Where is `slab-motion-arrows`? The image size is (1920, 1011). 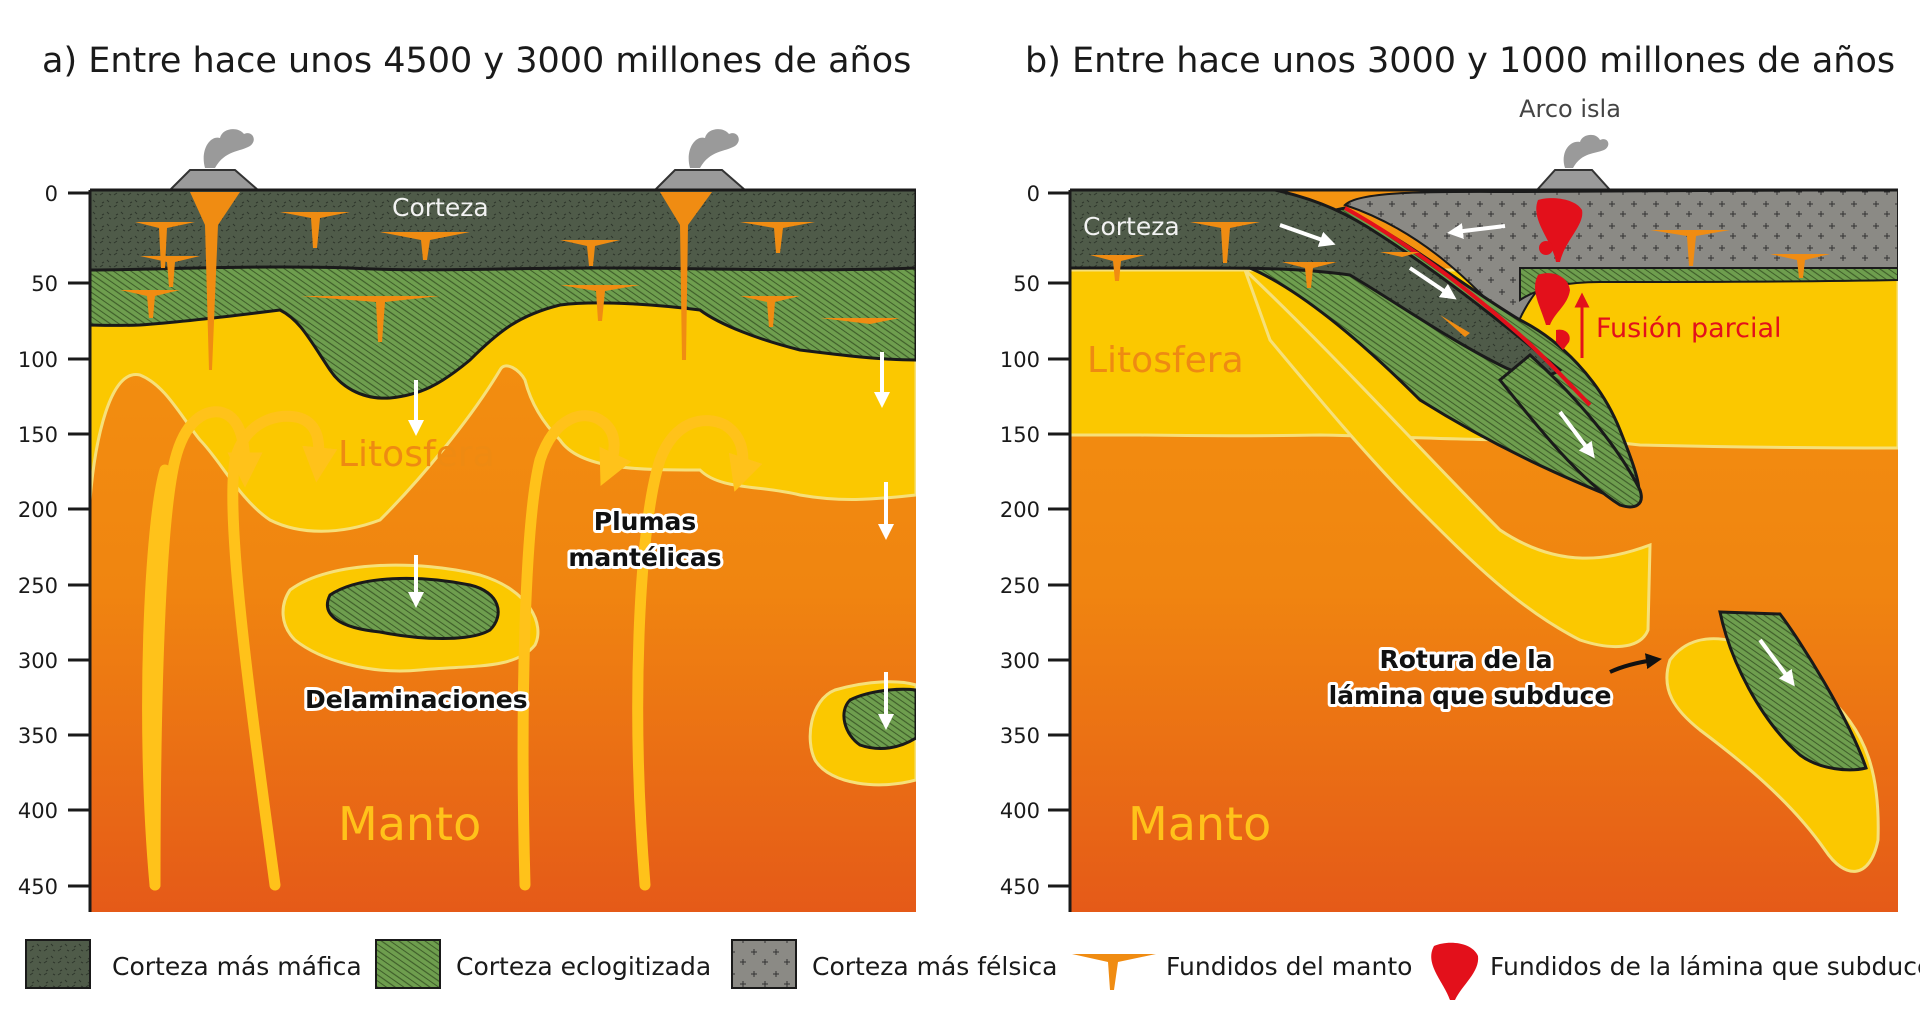
slab-motion-arrows is located at coordinates (1537, 455).